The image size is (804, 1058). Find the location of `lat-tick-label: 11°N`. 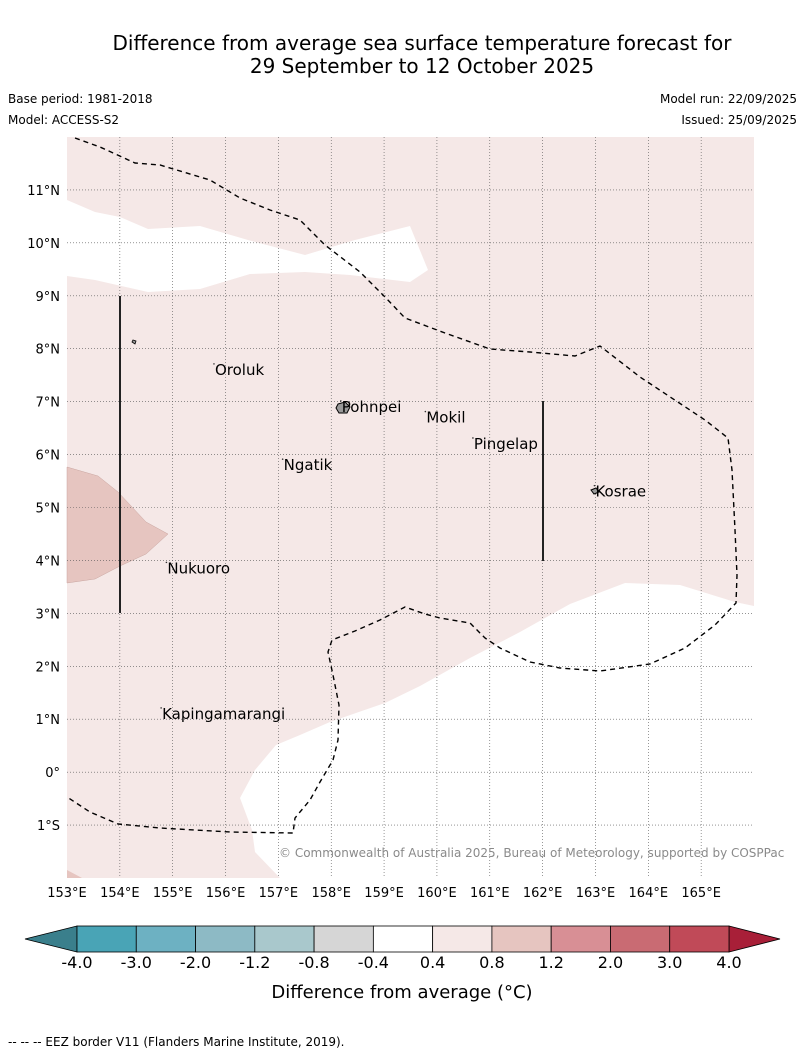

lat-tick-label: 11°N is located at coordinates (43, 191).